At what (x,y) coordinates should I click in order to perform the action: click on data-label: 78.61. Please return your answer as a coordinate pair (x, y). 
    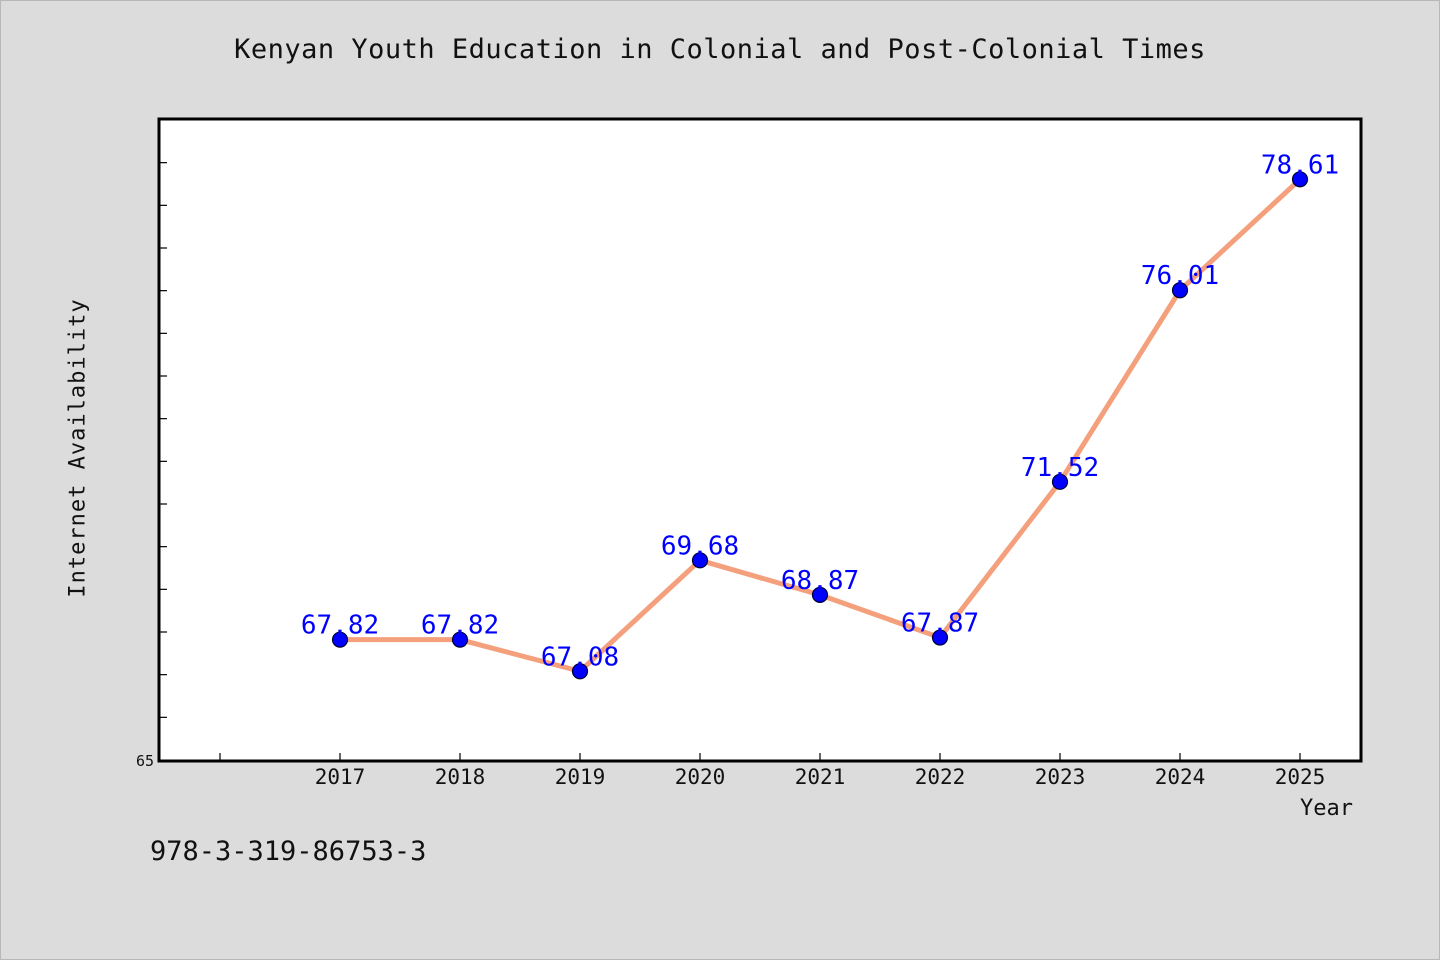
    Looking at the image, I should click on (1300, 165).